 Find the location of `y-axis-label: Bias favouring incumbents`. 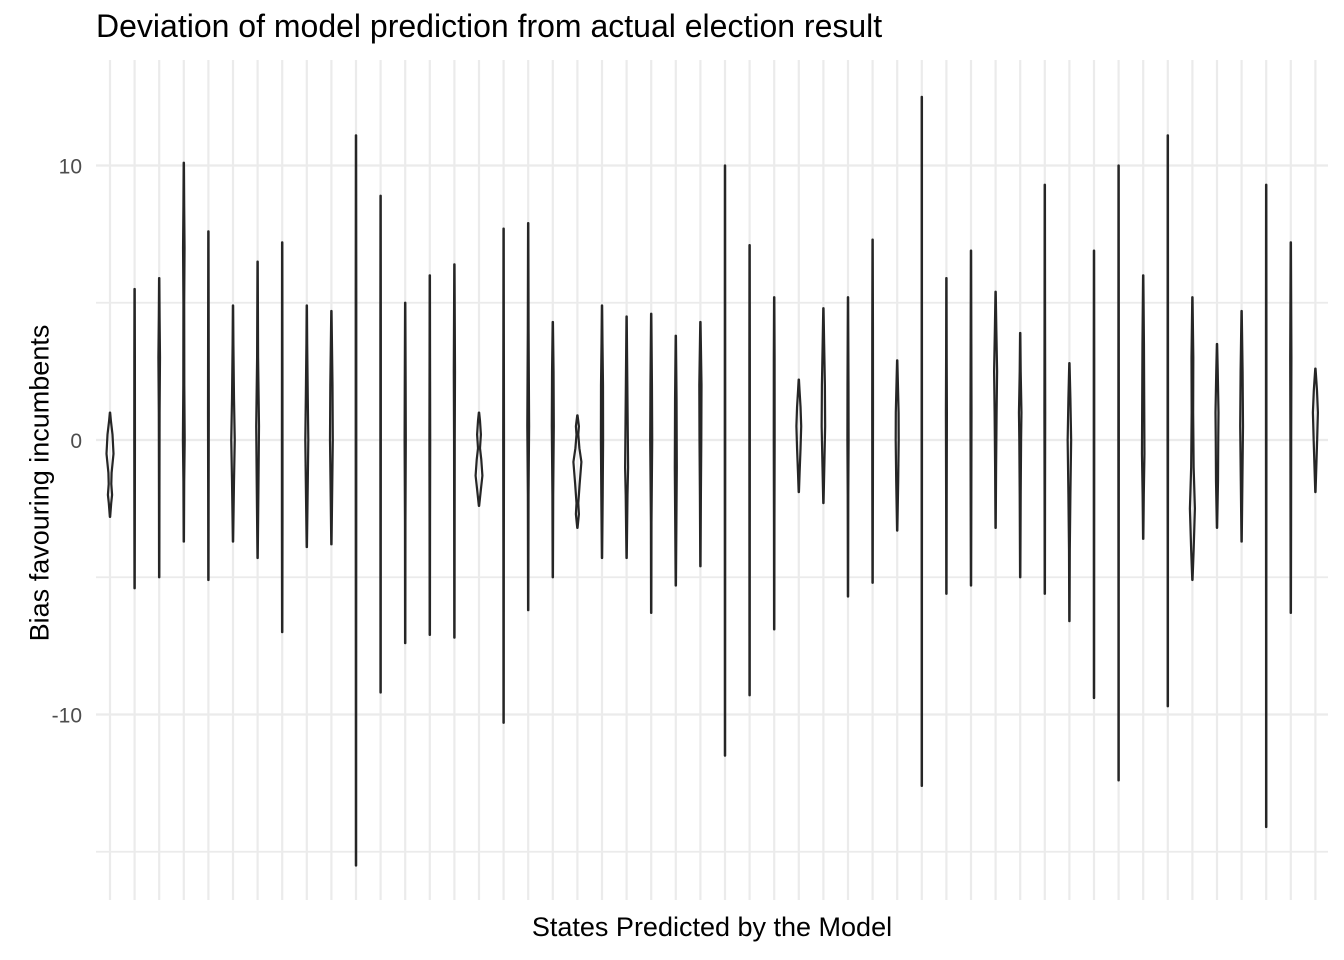

y-axis-label: Bias favouring incumbents is located at coordinates (39, 483).